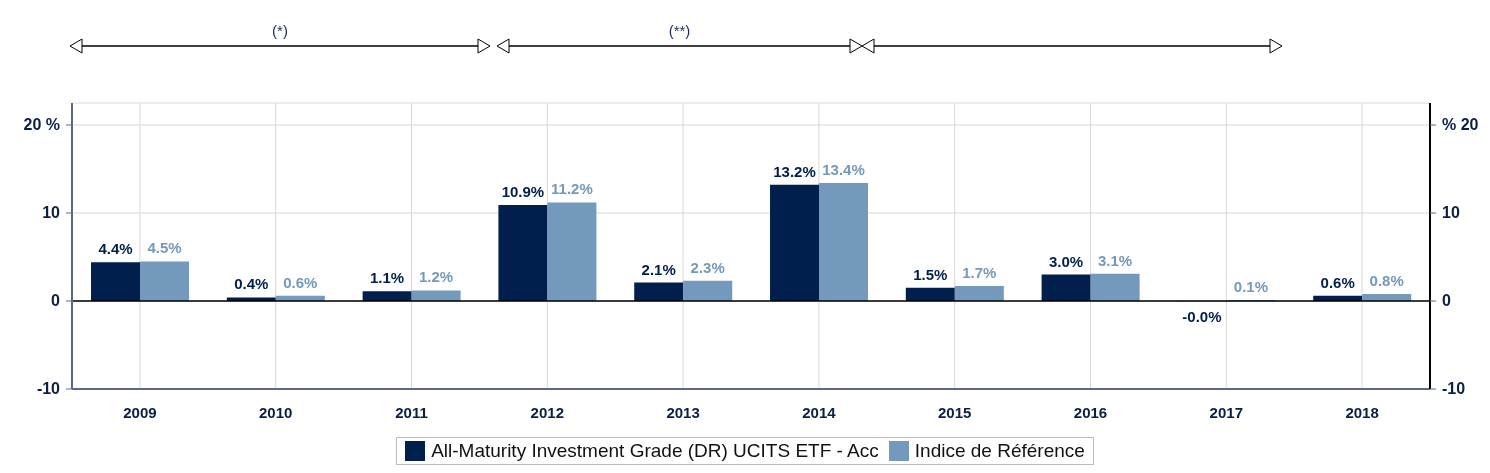 The width and height of the screenshot is (1490, 473). What do you see at coordinates (547, 412) in the screenshot?
I see `x-tick-label: 2012` at bounding box center [547, 412].